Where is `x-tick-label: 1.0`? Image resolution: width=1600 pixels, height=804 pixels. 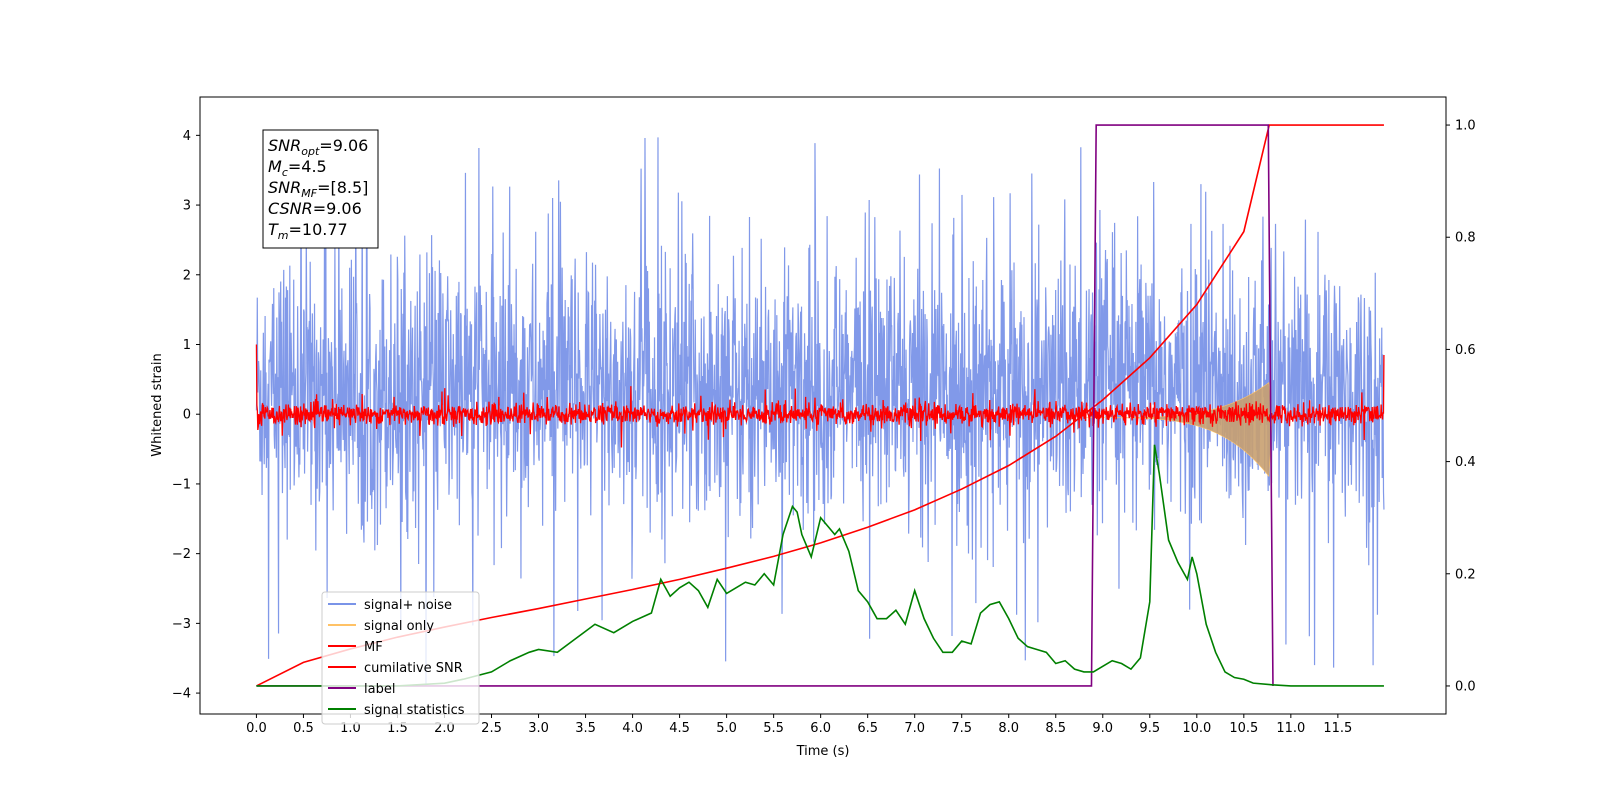 x-tick-label: 1.0 is located at coordinates (350, 728).